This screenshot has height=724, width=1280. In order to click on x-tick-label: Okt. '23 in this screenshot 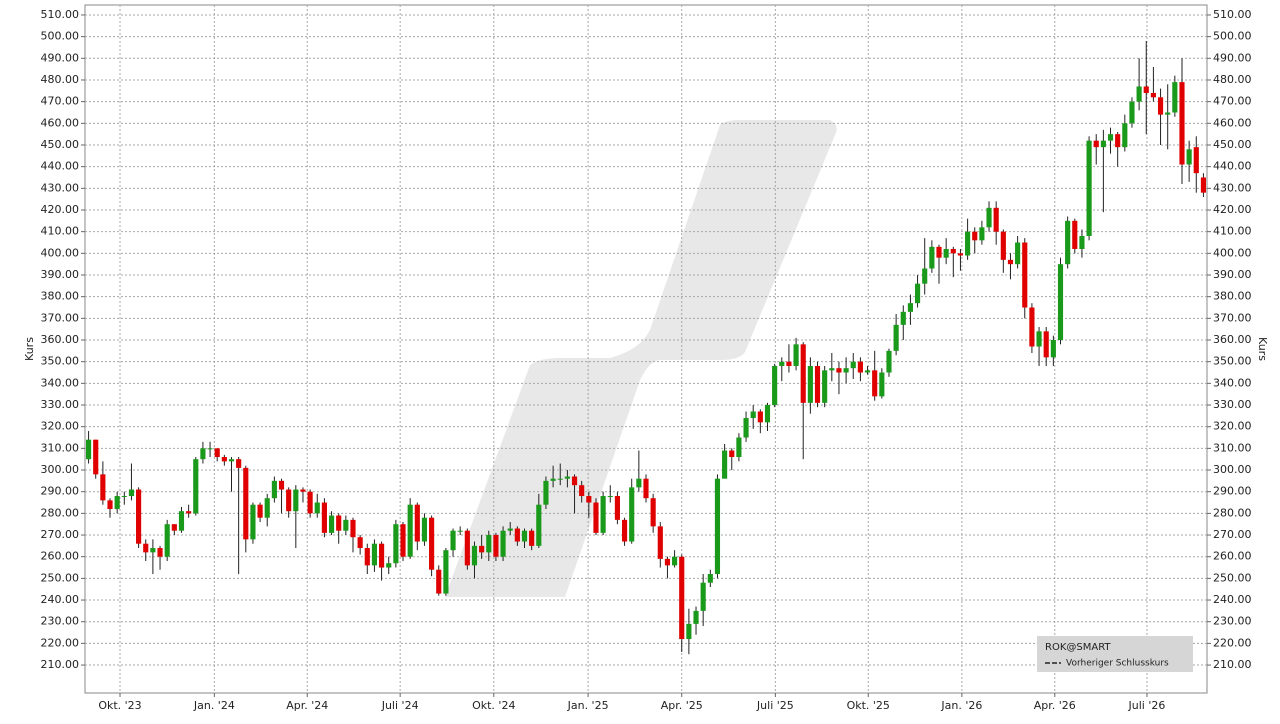, I will do `click(119, 705)`.